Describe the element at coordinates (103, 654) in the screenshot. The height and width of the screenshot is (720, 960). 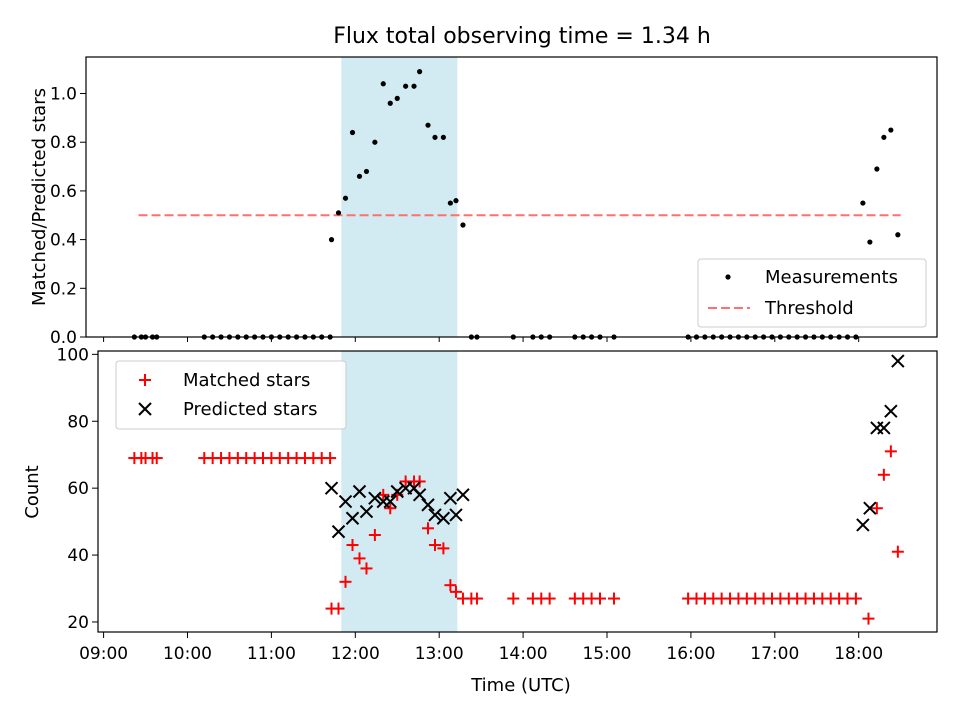
I see `x-tick-label: 09:00` at that location.